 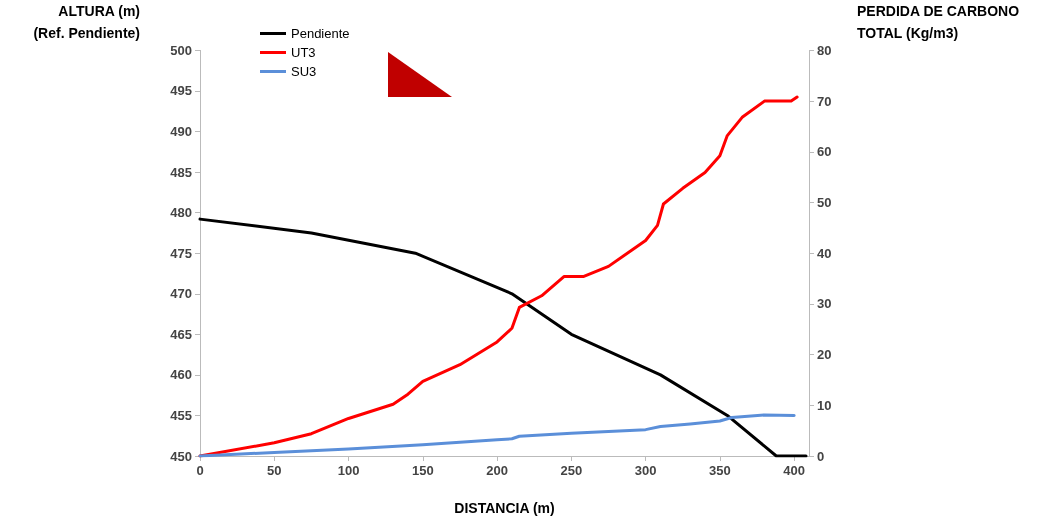 I want to click on y-tick-label: 475, so click(x=181, y=253).